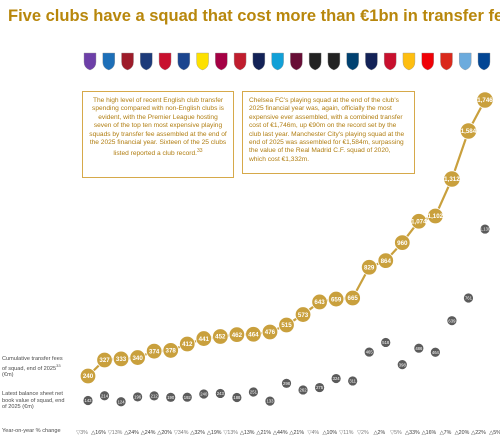 The height and width of the screenshot is (440, 500). Describe the element at coordinates (390, 61) in the screenshot. I see `liverpool-crest-icon` at that location.